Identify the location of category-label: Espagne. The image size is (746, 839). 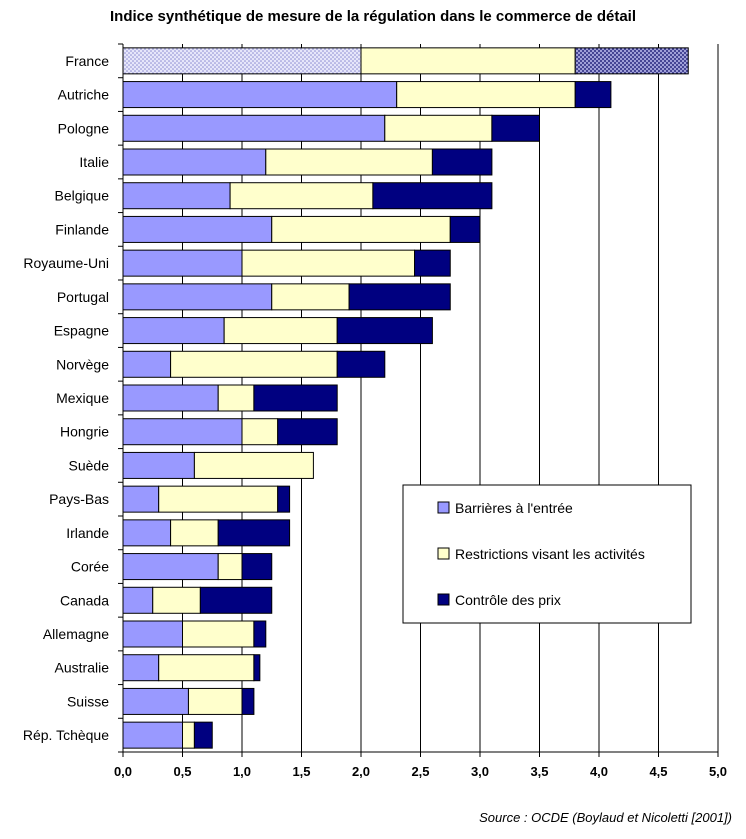
(81, 331).